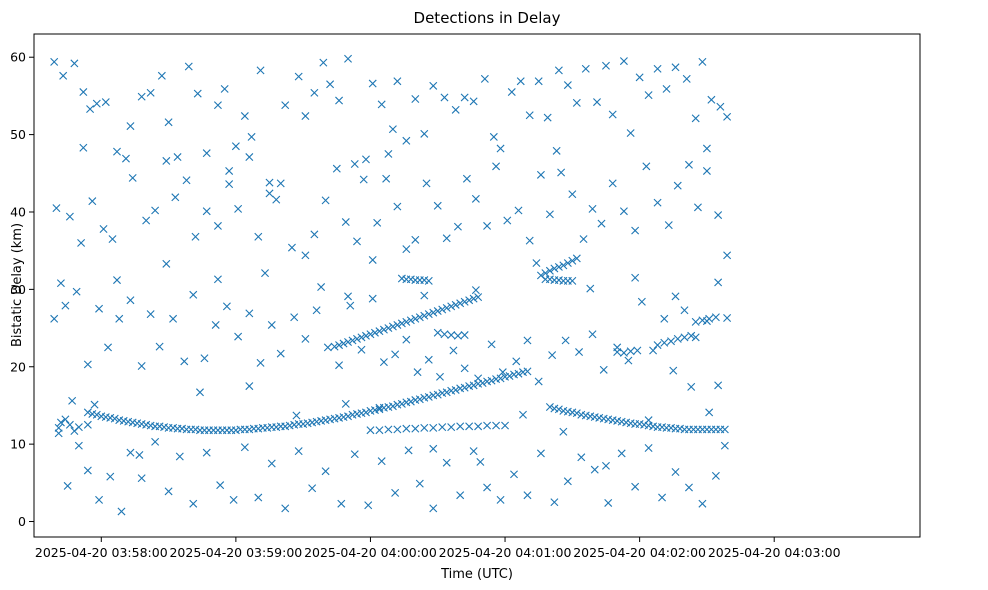 This screenshot has height=590, width=988. I want to click on x-tick-label-0: 2025-04-20 03:58:00, so click(101, 552).